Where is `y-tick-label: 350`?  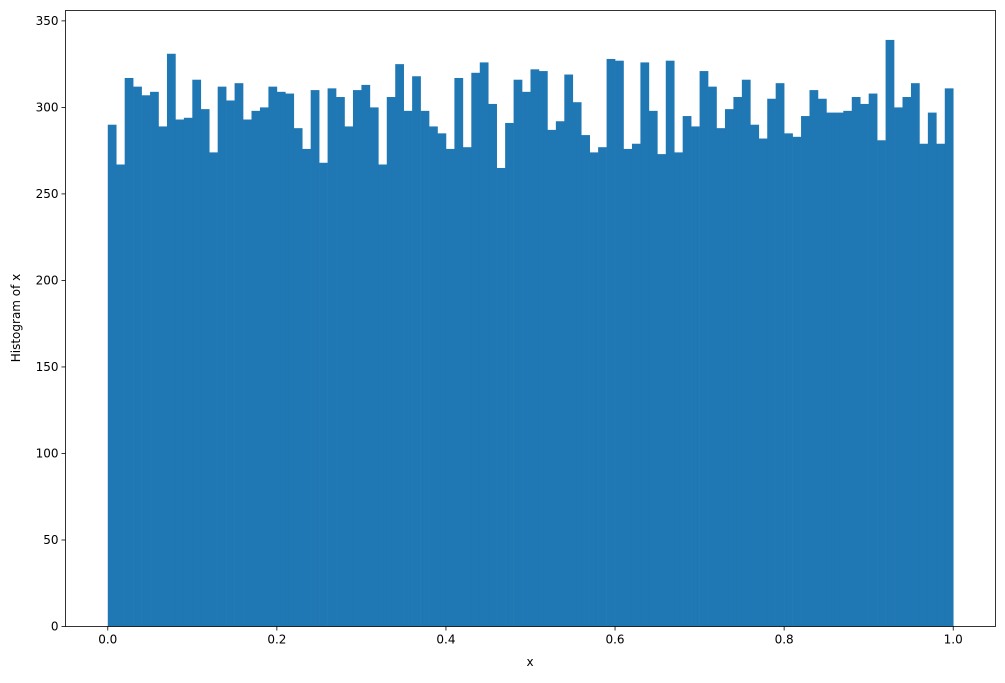 y-tick-label: 350 is located at coordinates (47, 21).